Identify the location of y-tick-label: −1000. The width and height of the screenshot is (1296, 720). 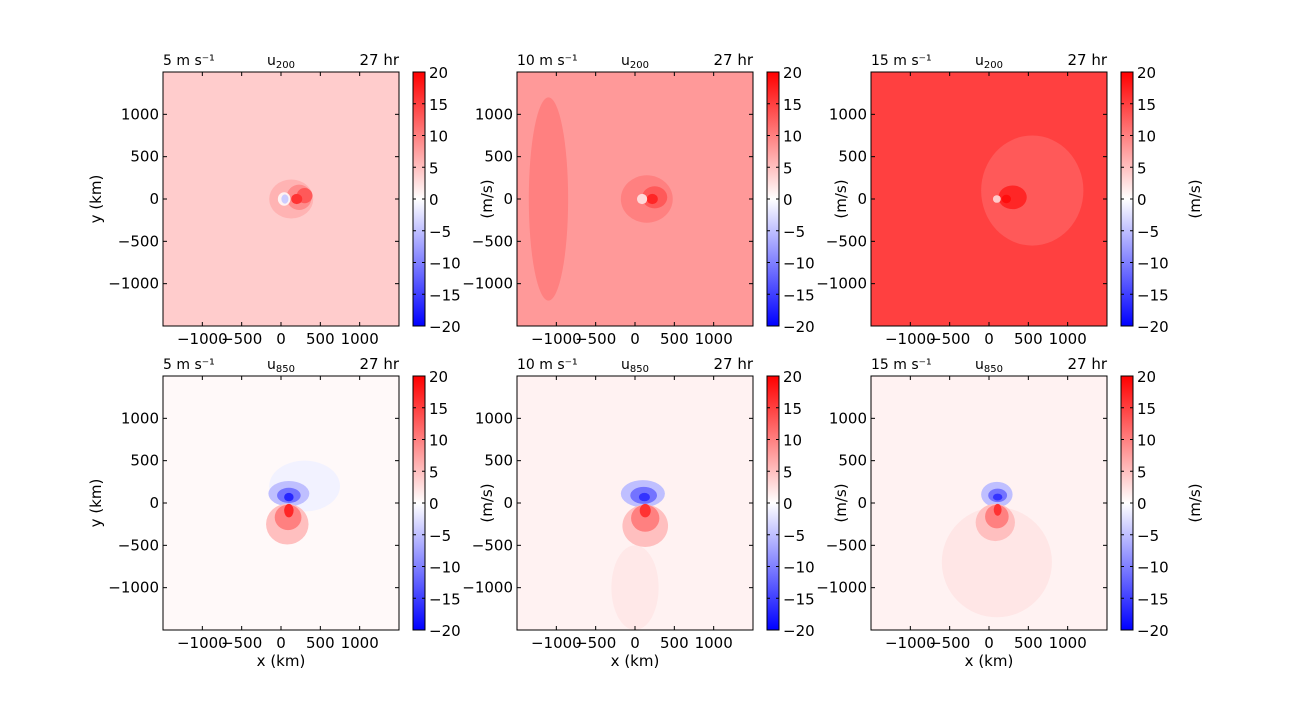
(487, 588).